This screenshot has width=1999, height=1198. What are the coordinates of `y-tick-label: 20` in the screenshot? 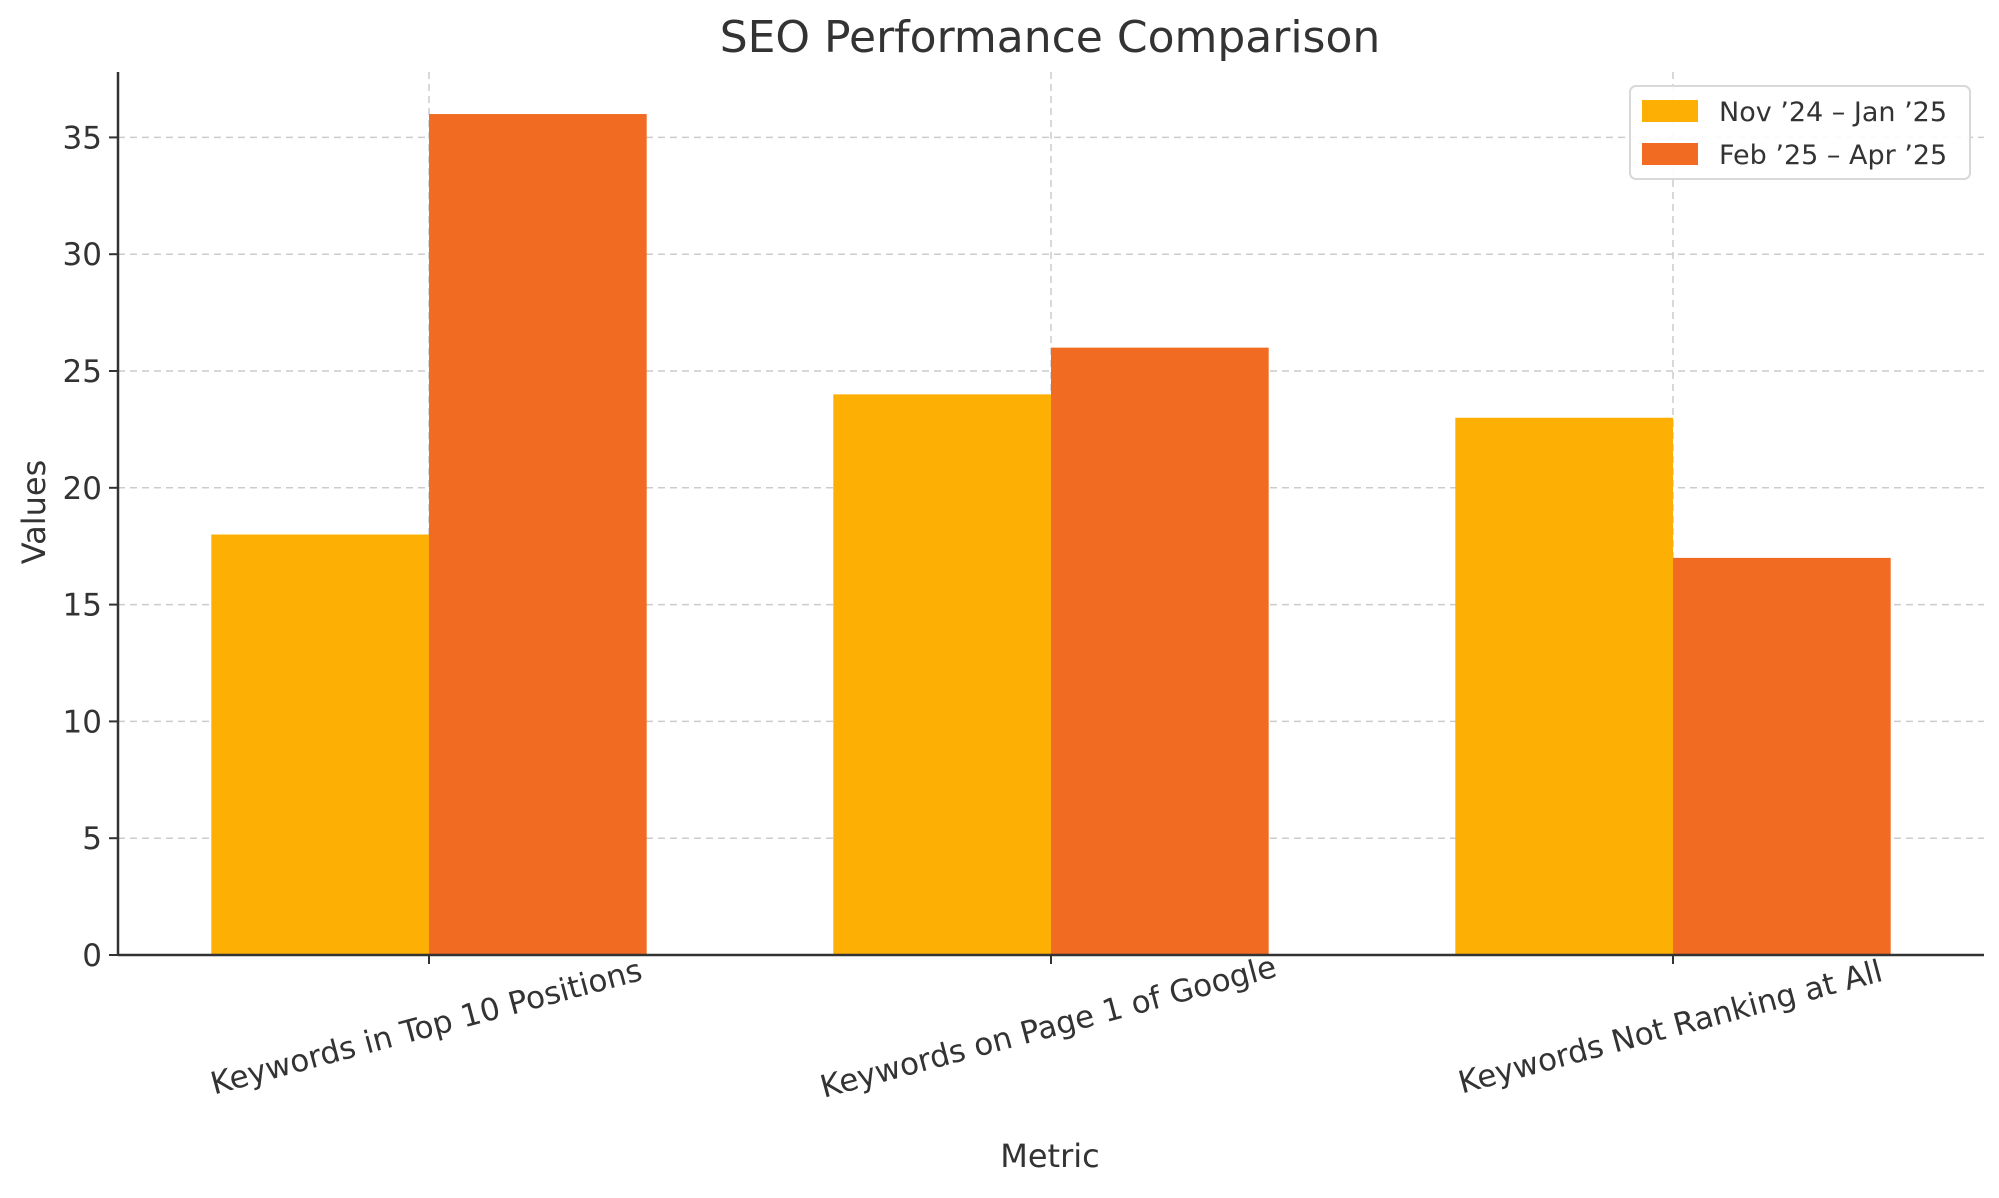 It's located at (82, 489).